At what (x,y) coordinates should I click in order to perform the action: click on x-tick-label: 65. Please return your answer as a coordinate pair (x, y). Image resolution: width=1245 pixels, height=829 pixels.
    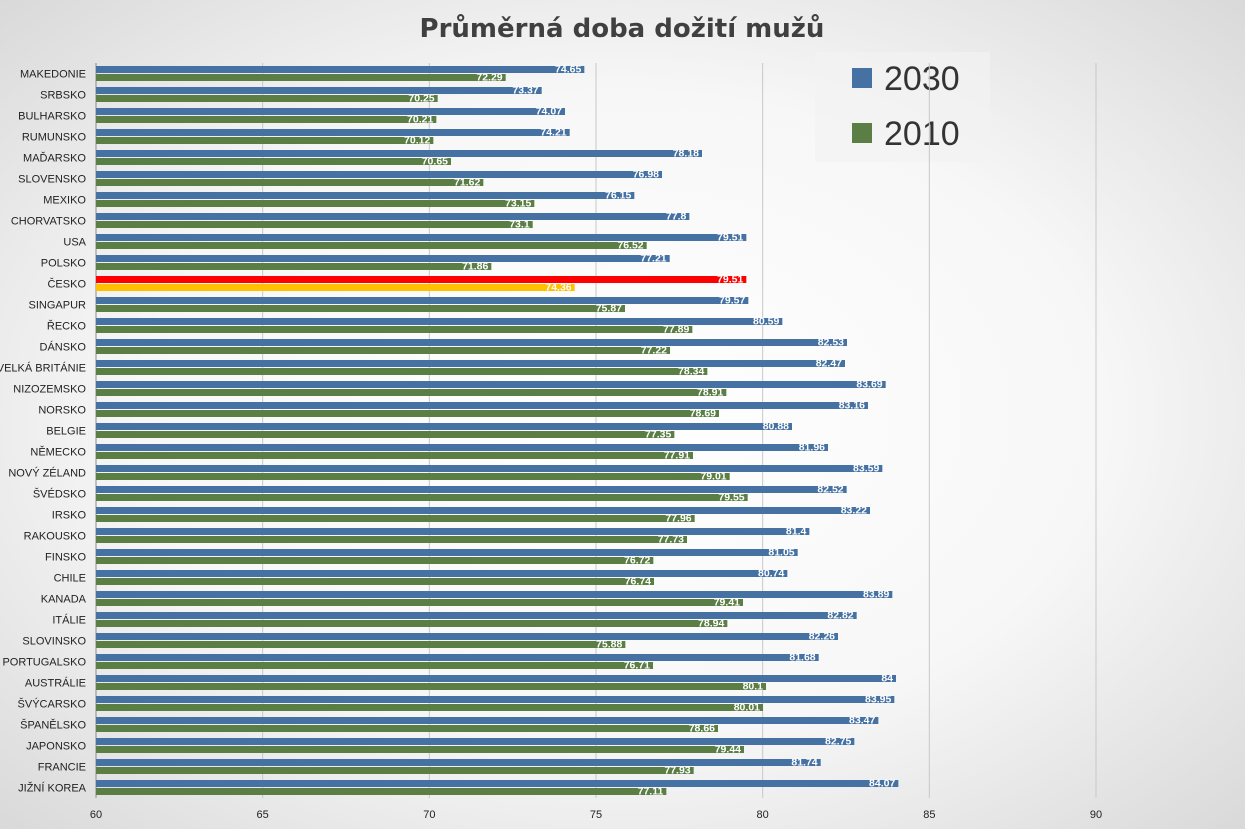
    Looking at the image, I should click on (263, 815).